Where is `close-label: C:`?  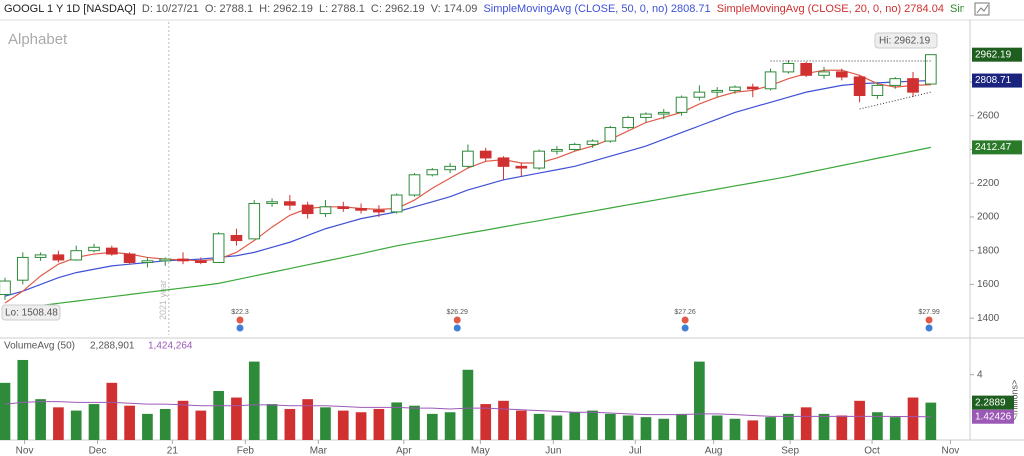
close-label: C: is located at coordinates (376, 9).